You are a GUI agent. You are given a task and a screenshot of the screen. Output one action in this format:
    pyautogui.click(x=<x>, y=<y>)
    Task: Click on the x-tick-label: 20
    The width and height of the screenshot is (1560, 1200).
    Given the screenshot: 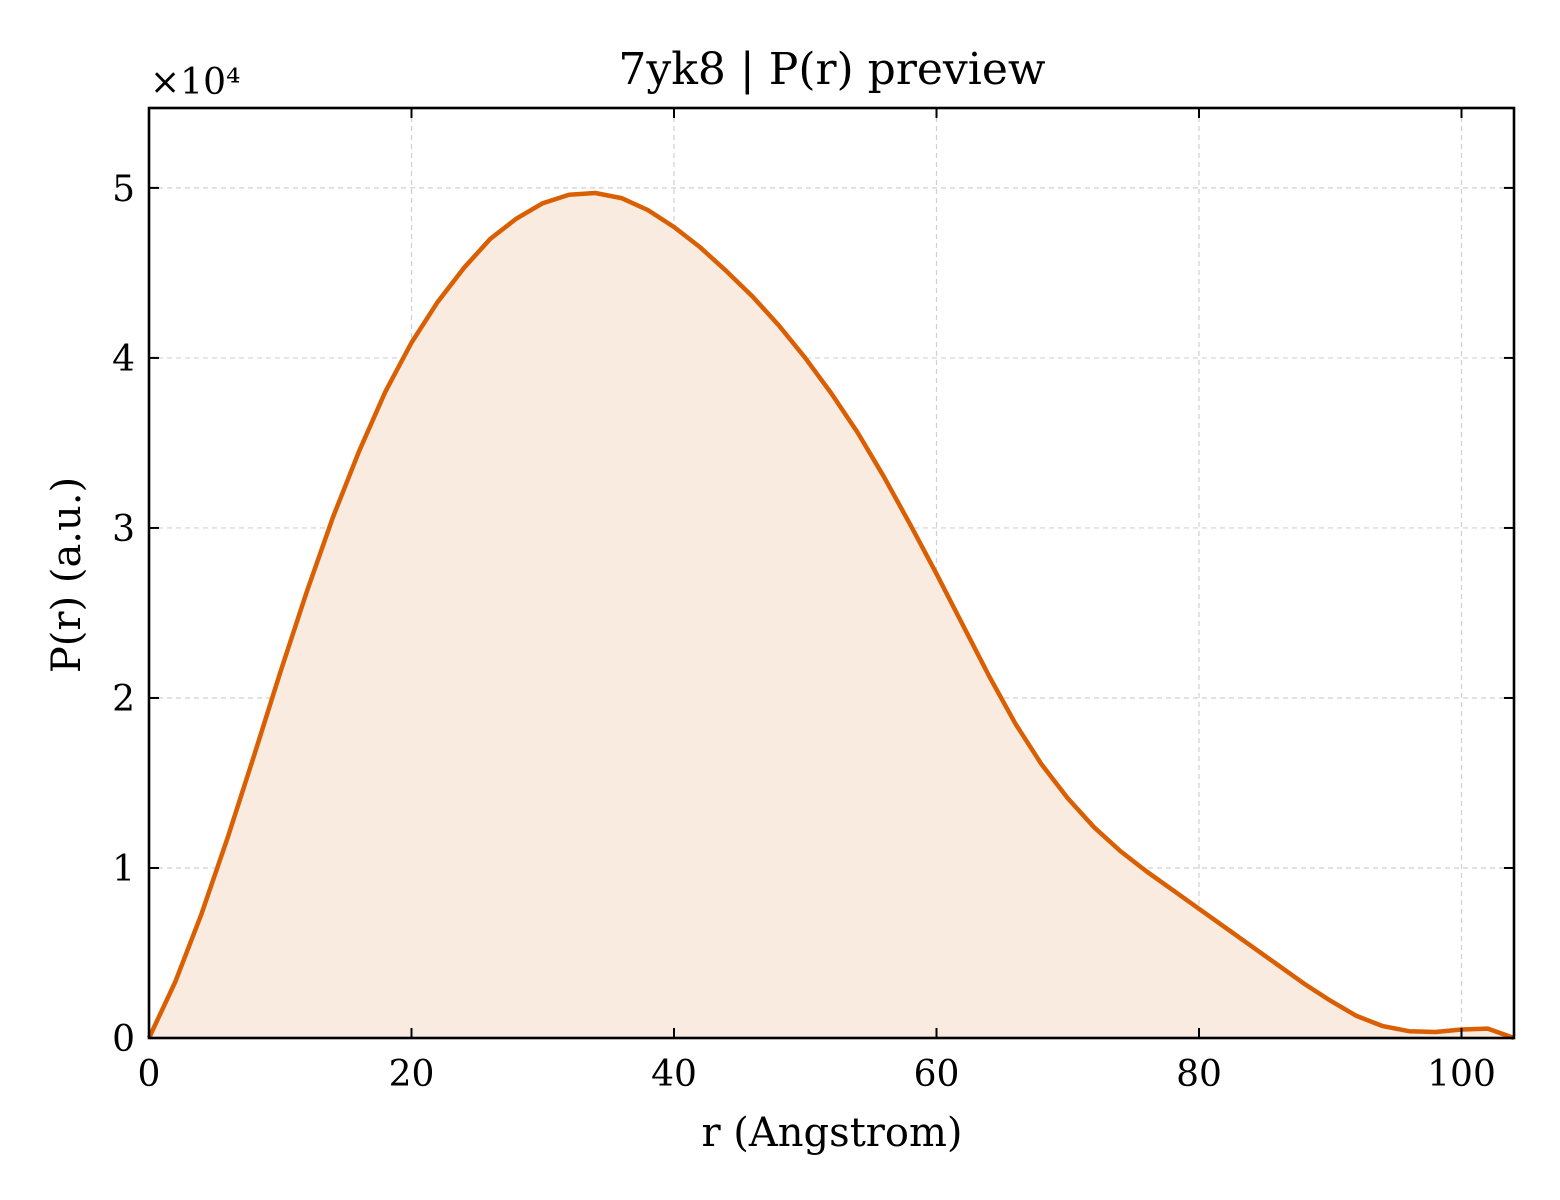 What is the action you would take?
    pyautogui.click(x=412, y=1074)
    